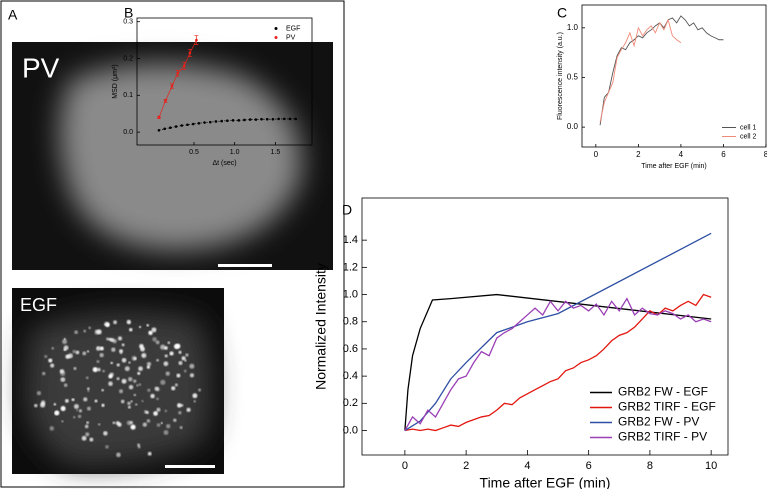 The width and height of the screenshot is (767, 489). Describe the element at coordinates (711, 466) in the screenshot. I see `x-tick-label: 10` at that location.